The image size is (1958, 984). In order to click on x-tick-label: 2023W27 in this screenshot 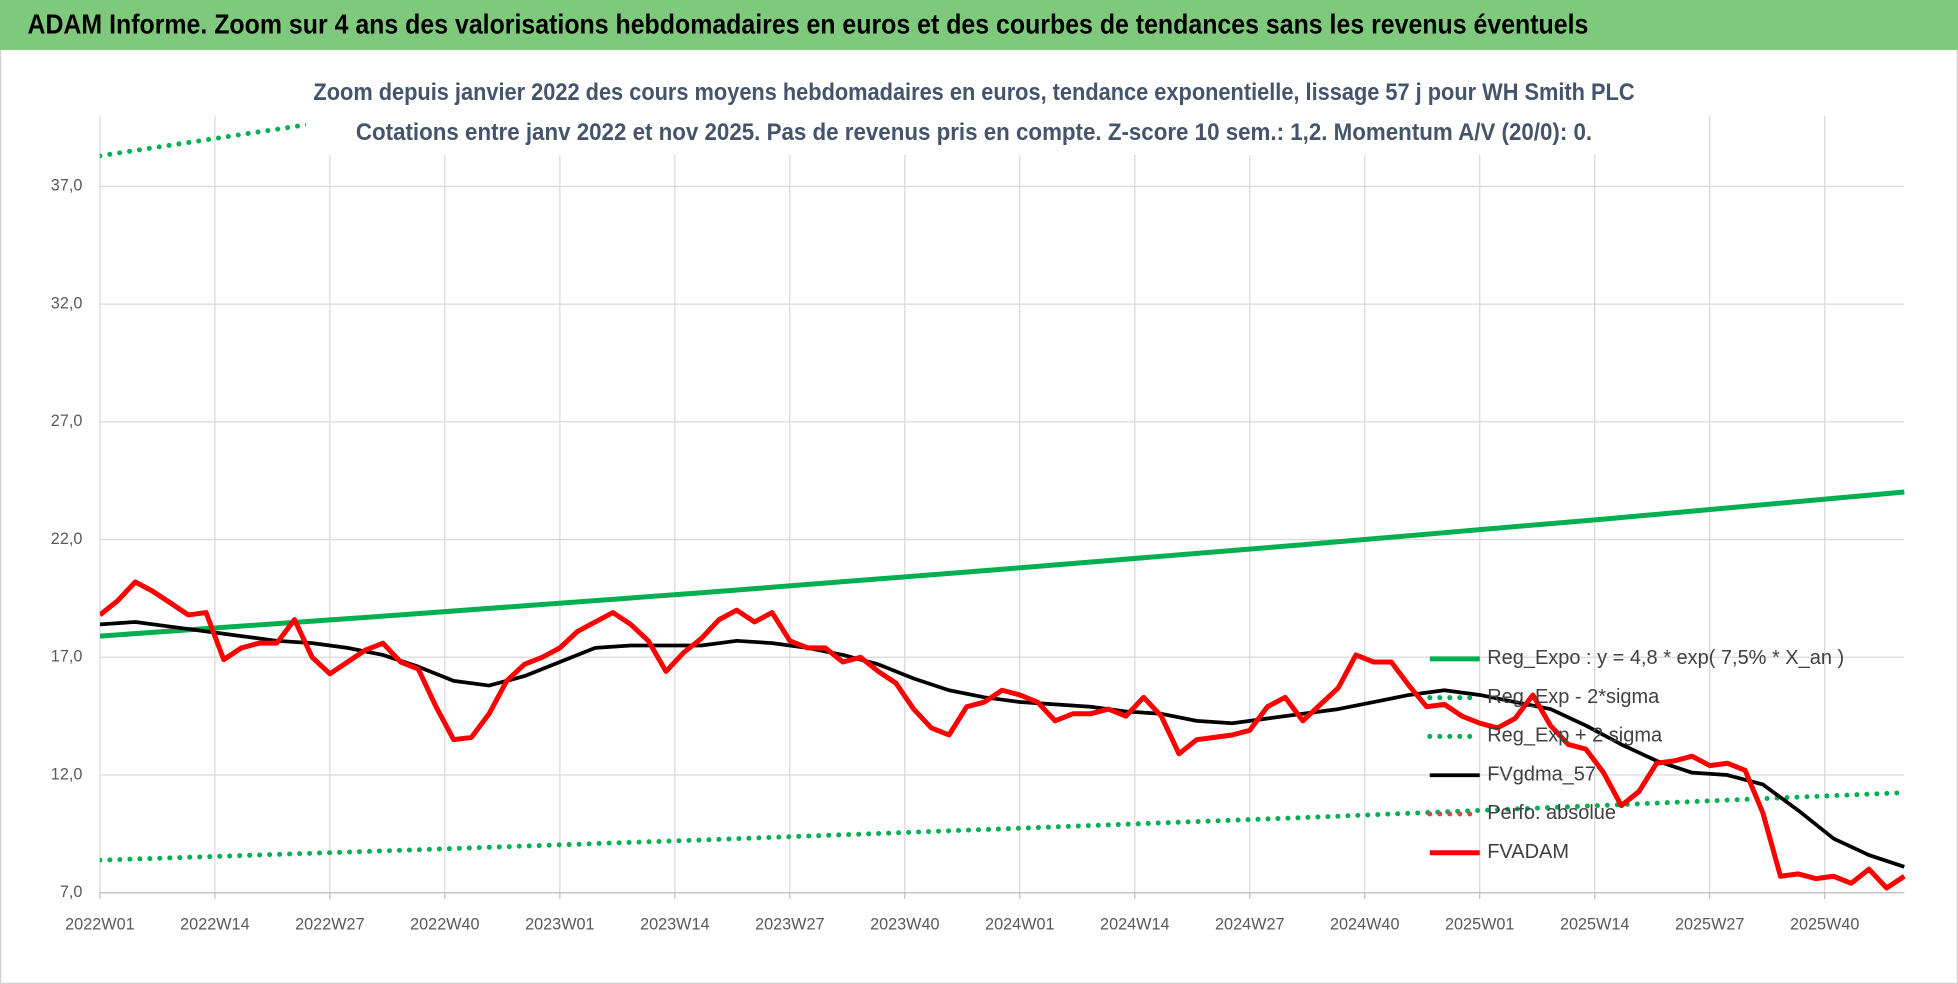, I will do `click(789, 925)`.